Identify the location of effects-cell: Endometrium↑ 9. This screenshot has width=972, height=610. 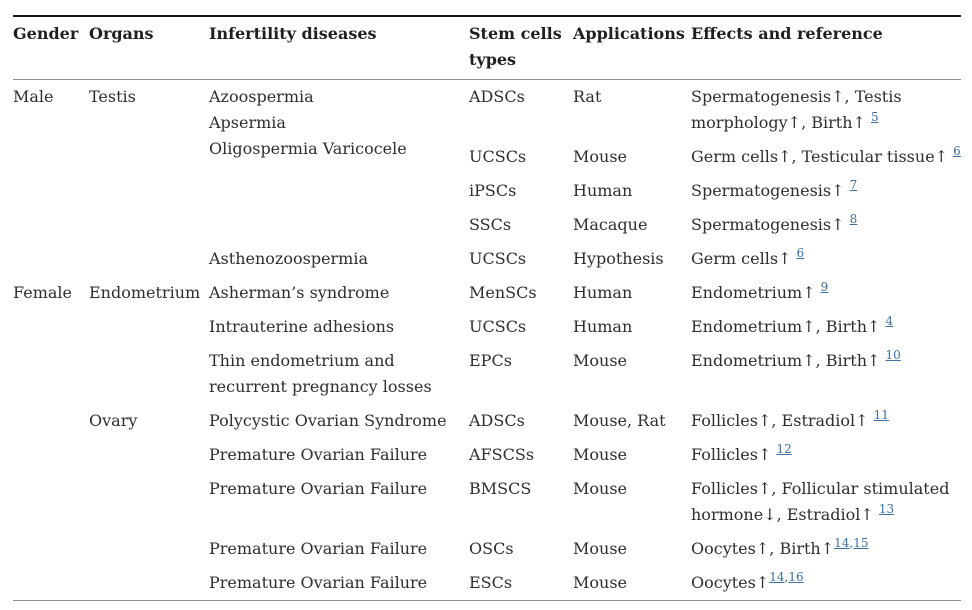
(826, 293).